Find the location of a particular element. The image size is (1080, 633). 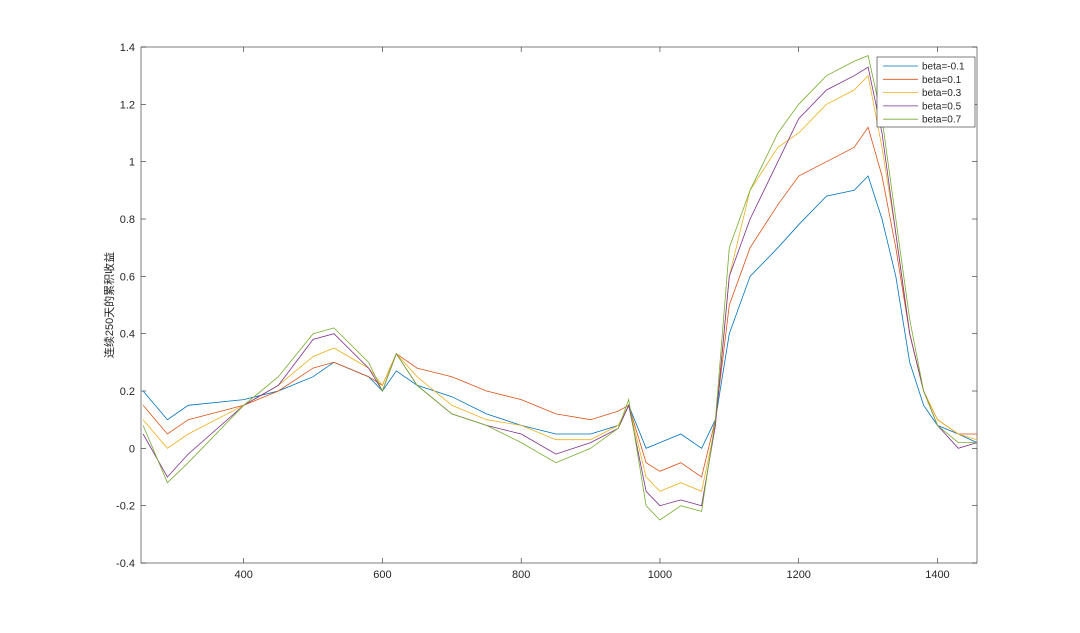

y-tick-label: -0.4 is located at coordinates (125, 564).